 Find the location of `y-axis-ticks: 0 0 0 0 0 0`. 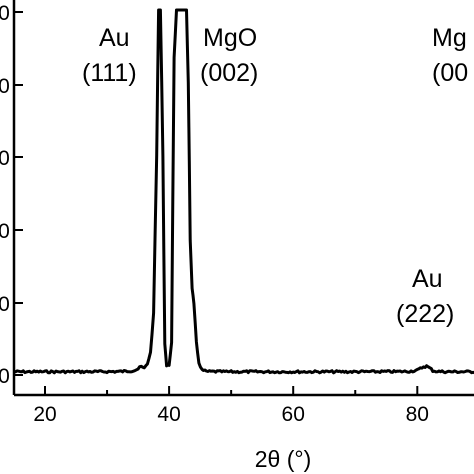

y-axis-ticks: 0 0 0 0 0 0 is located at coordinates (11, 195).